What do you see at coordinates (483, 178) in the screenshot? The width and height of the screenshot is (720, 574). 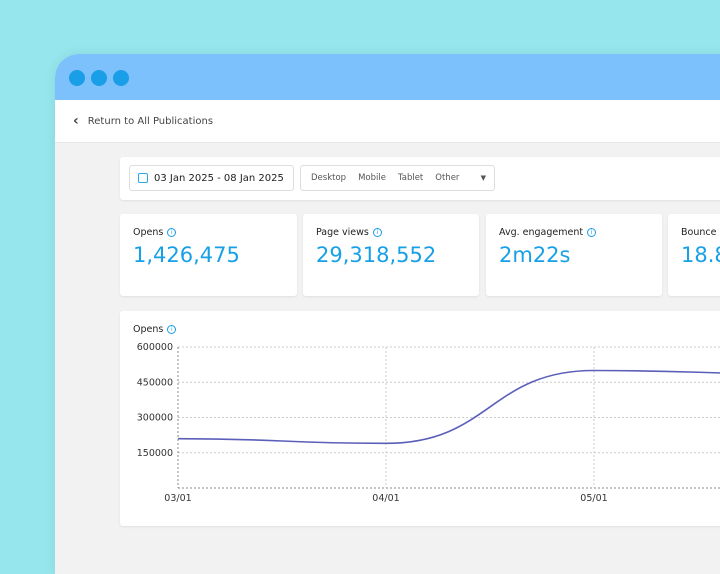 I see `caret-down-icon: ▼` at bounding box center [483, 178].